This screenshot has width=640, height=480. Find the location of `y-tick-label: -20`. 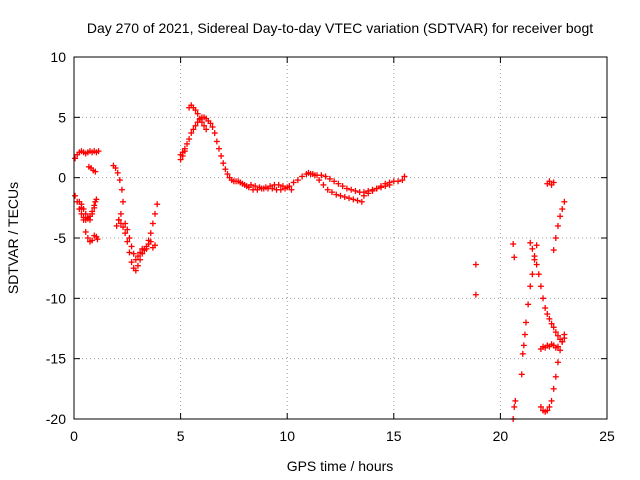

y-tick-label: -20 is located at coordinates (56, 419).